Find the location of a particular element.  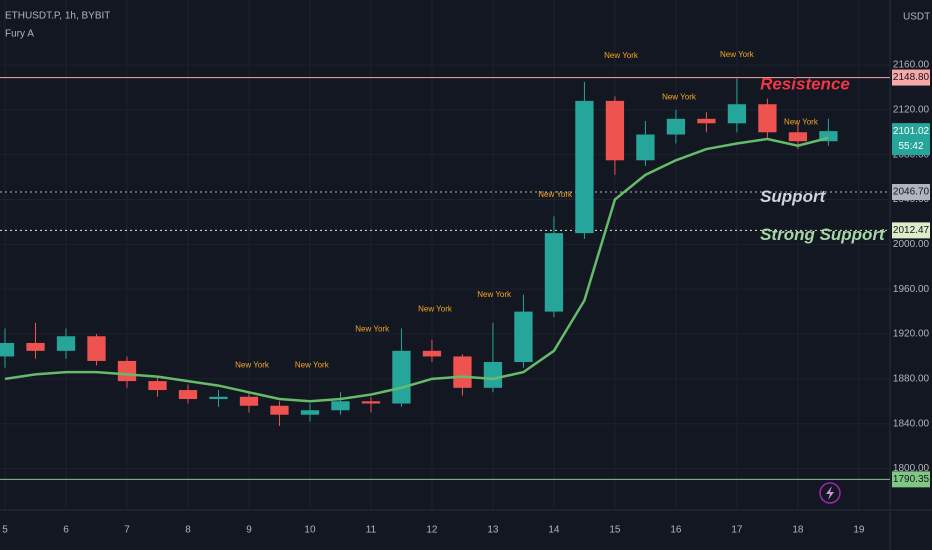

level-label: 1790.35 is located at coordinates (911, 479).